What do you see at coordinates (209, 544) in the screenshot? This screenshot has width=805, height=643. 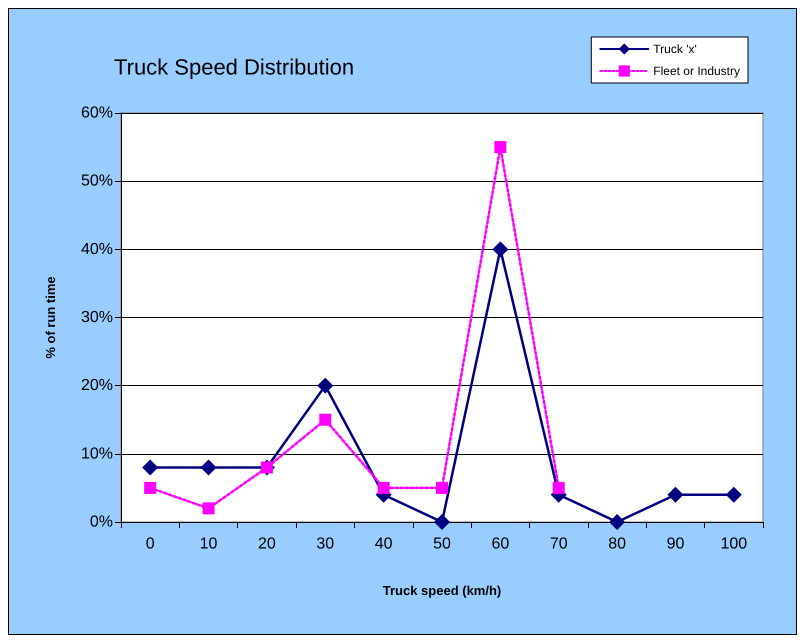 I see `x-tick-label: 10` at bounding box center [209, 544].